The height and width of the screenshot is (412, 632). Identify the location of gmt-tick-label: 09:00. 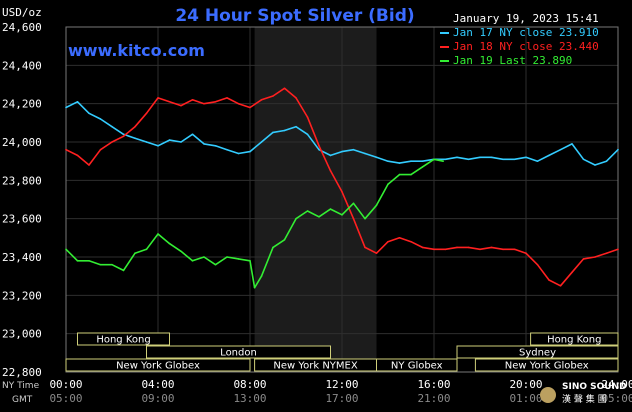
(157, 398).